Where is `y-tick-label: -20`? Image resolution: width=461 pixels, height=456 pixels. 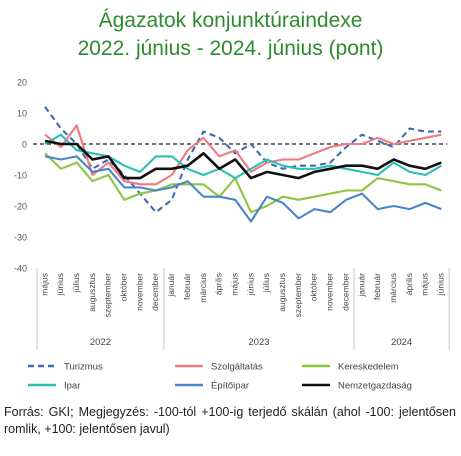 y-tick-label: -20 is located at coordinates (20, 207).